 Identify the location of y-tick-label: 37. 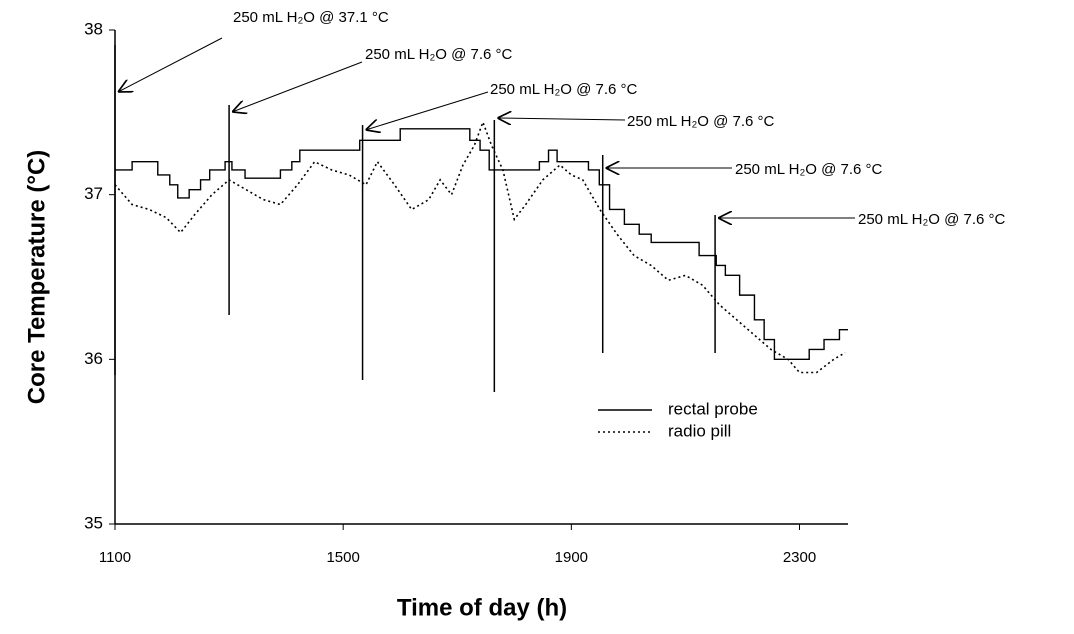
(93, 193).